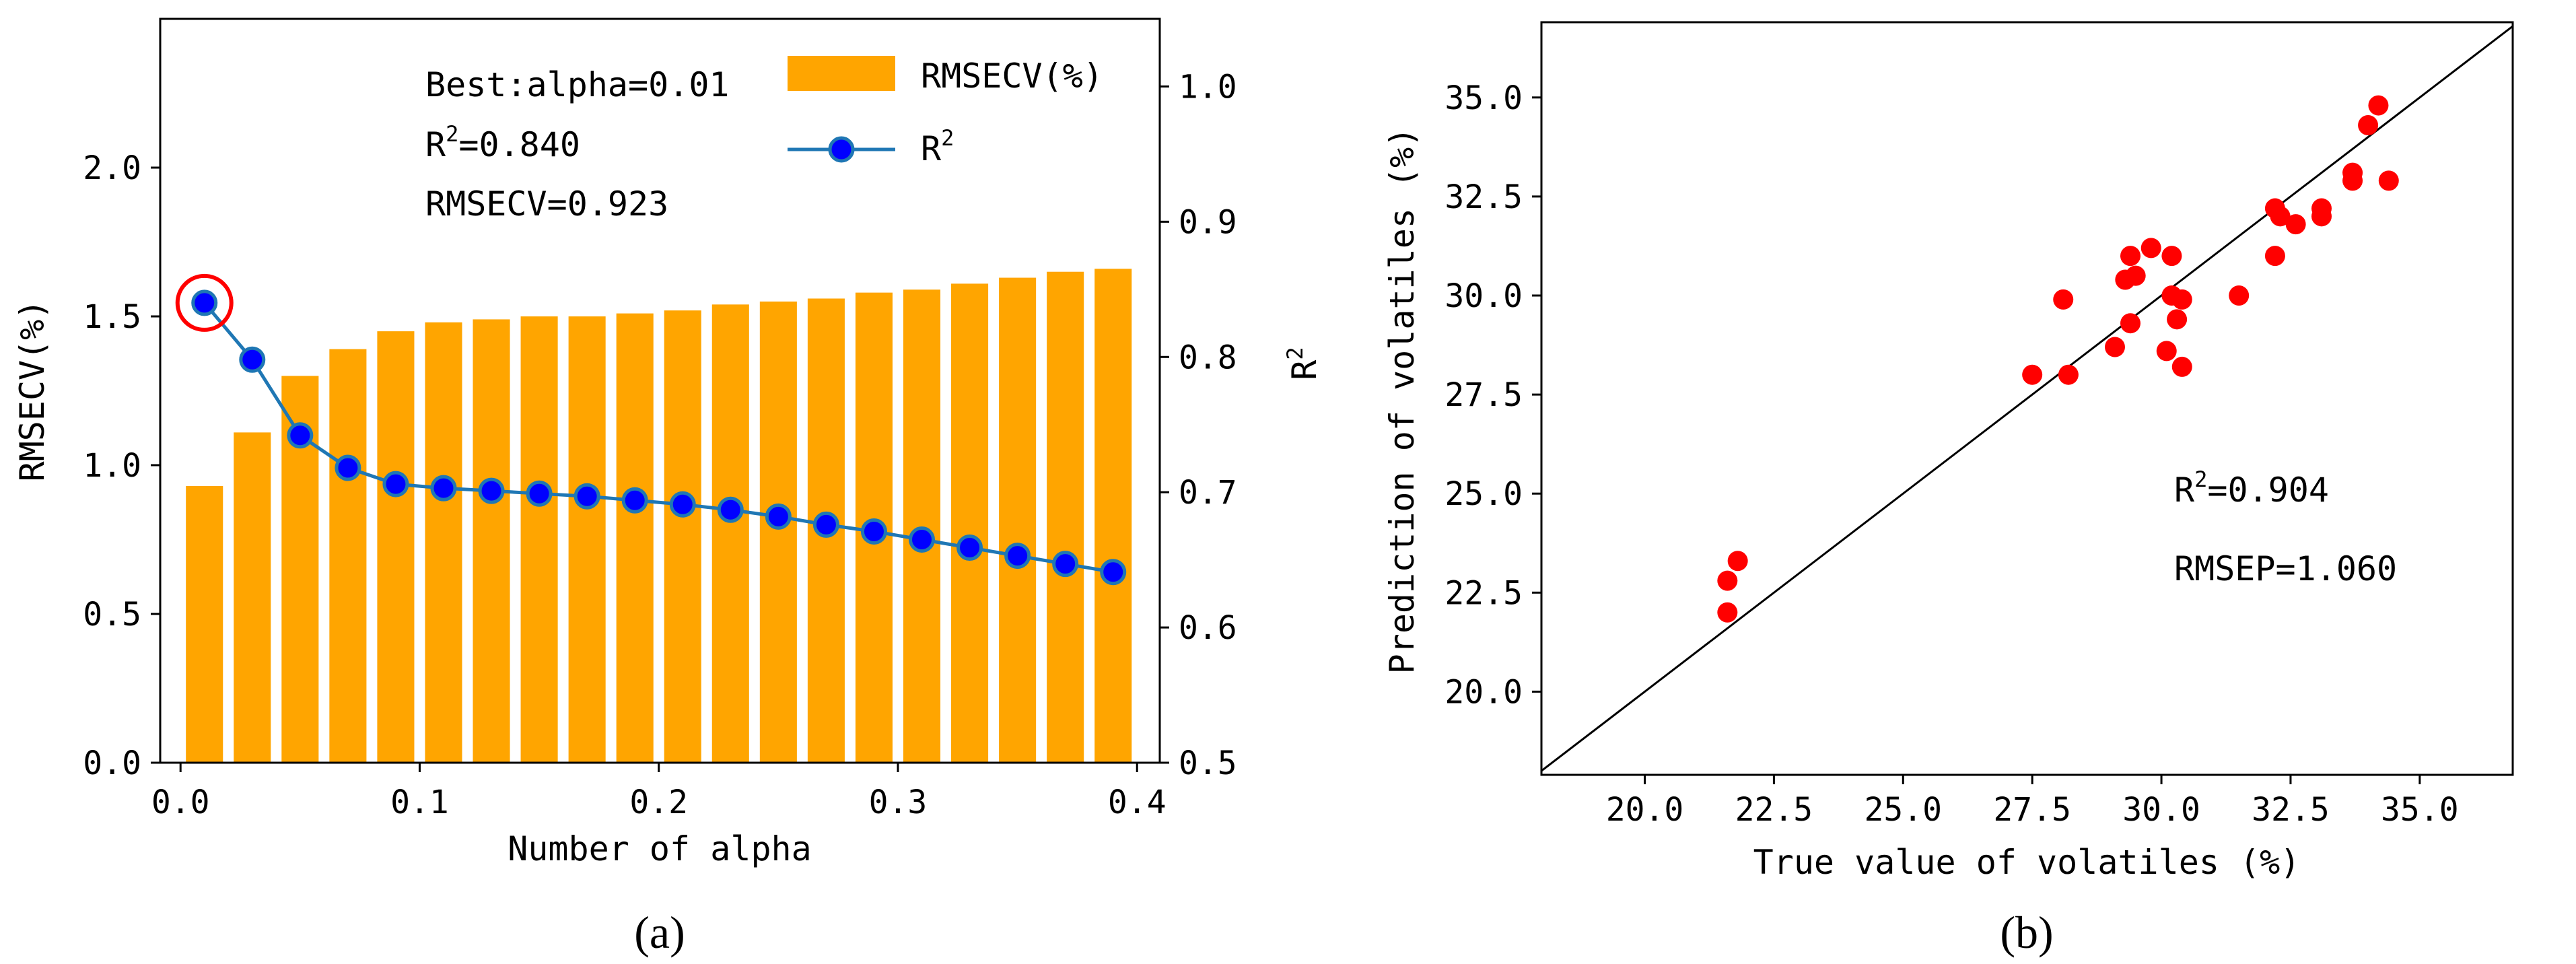 The image size is (2576, 964). Describe the element at coordinates (1483, 296) in the screenshot. I see `y-tick-label: 30.0` at that location.